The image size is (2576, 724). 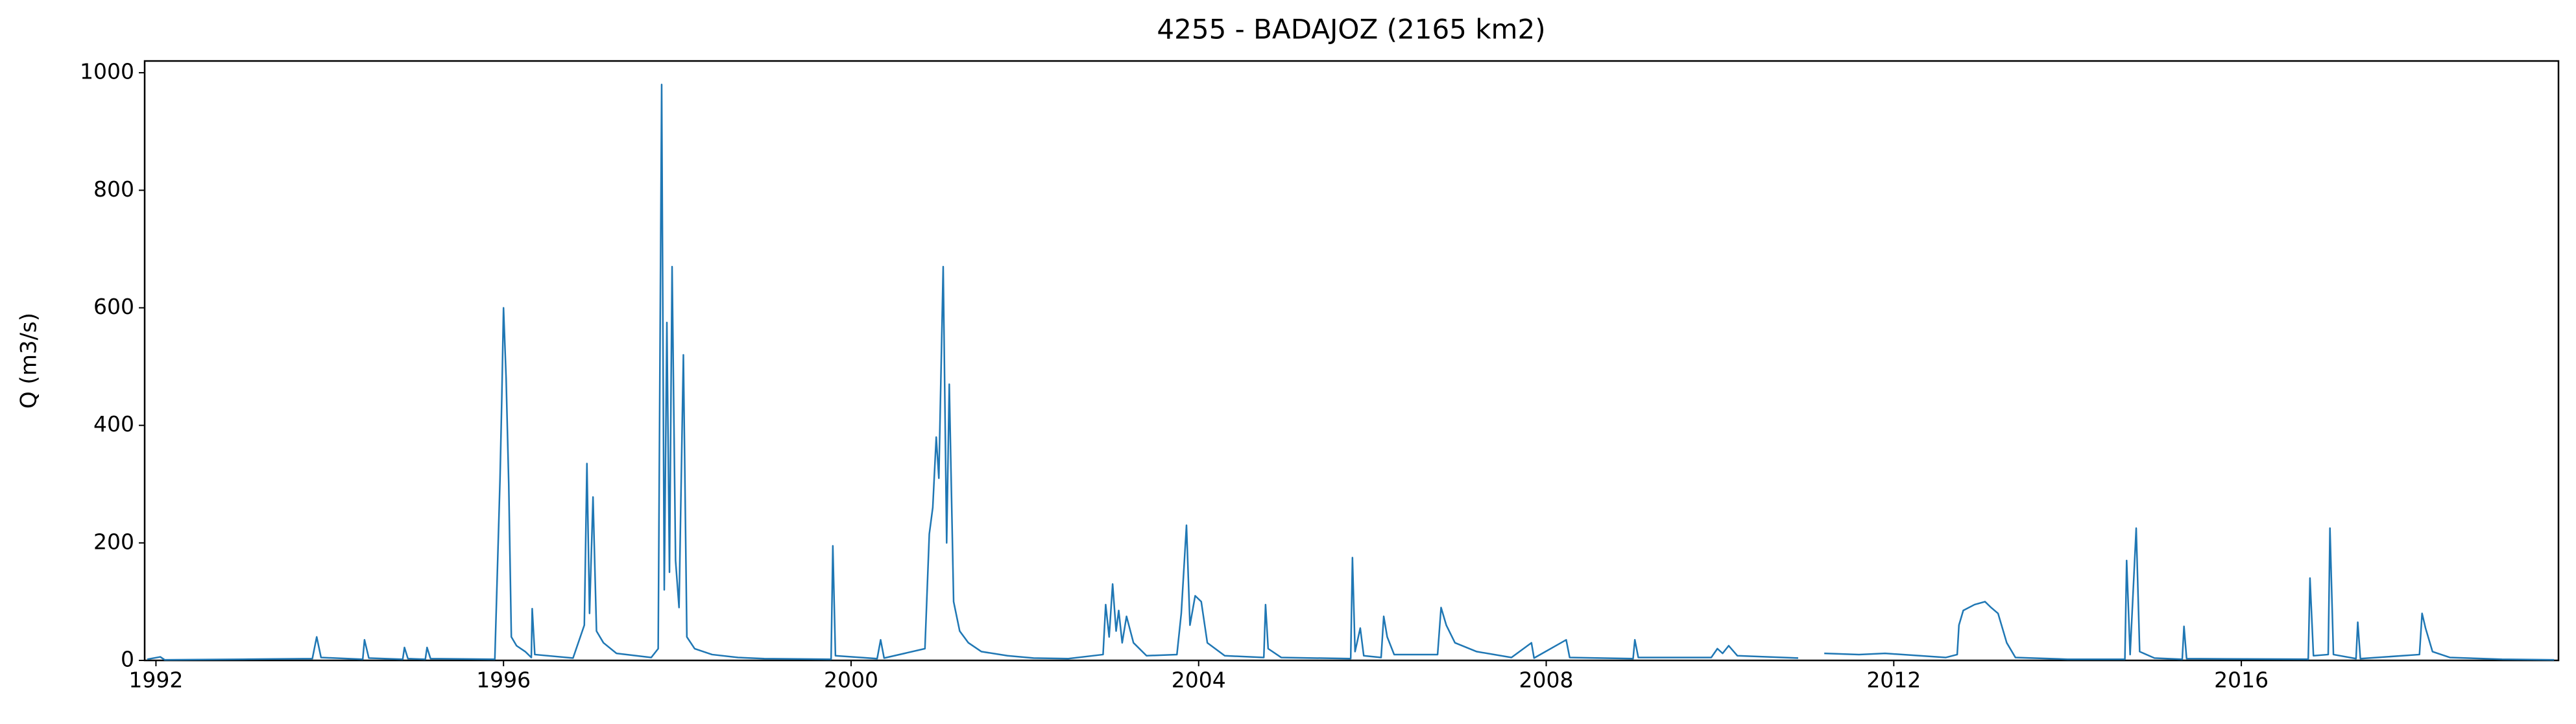 I want to click on x-tick-label: 2008, so click(x=1546, y=680).